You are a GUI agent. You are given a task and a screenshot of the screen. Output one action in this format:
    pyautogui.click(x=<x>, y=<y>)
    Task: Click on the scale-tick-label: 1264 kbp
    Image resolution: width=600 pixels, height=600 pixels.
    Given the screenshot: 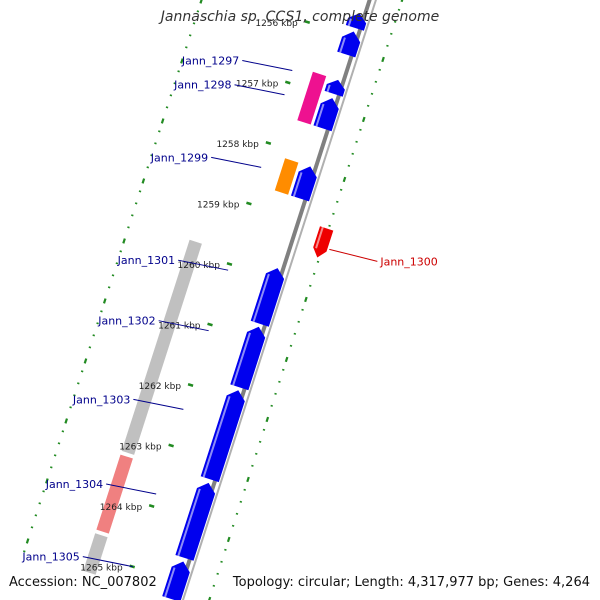 What is the action you would take?
    pyautogui.click(x=121, y=508)
    